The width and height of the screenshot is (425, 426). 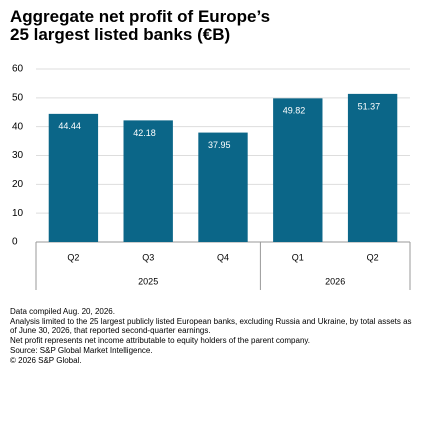 What do you see at coordinates (81, 350) in the screenshot?
I see `note: Source: S&P Global Market Intelligence.` at bounding box center [81, 350].